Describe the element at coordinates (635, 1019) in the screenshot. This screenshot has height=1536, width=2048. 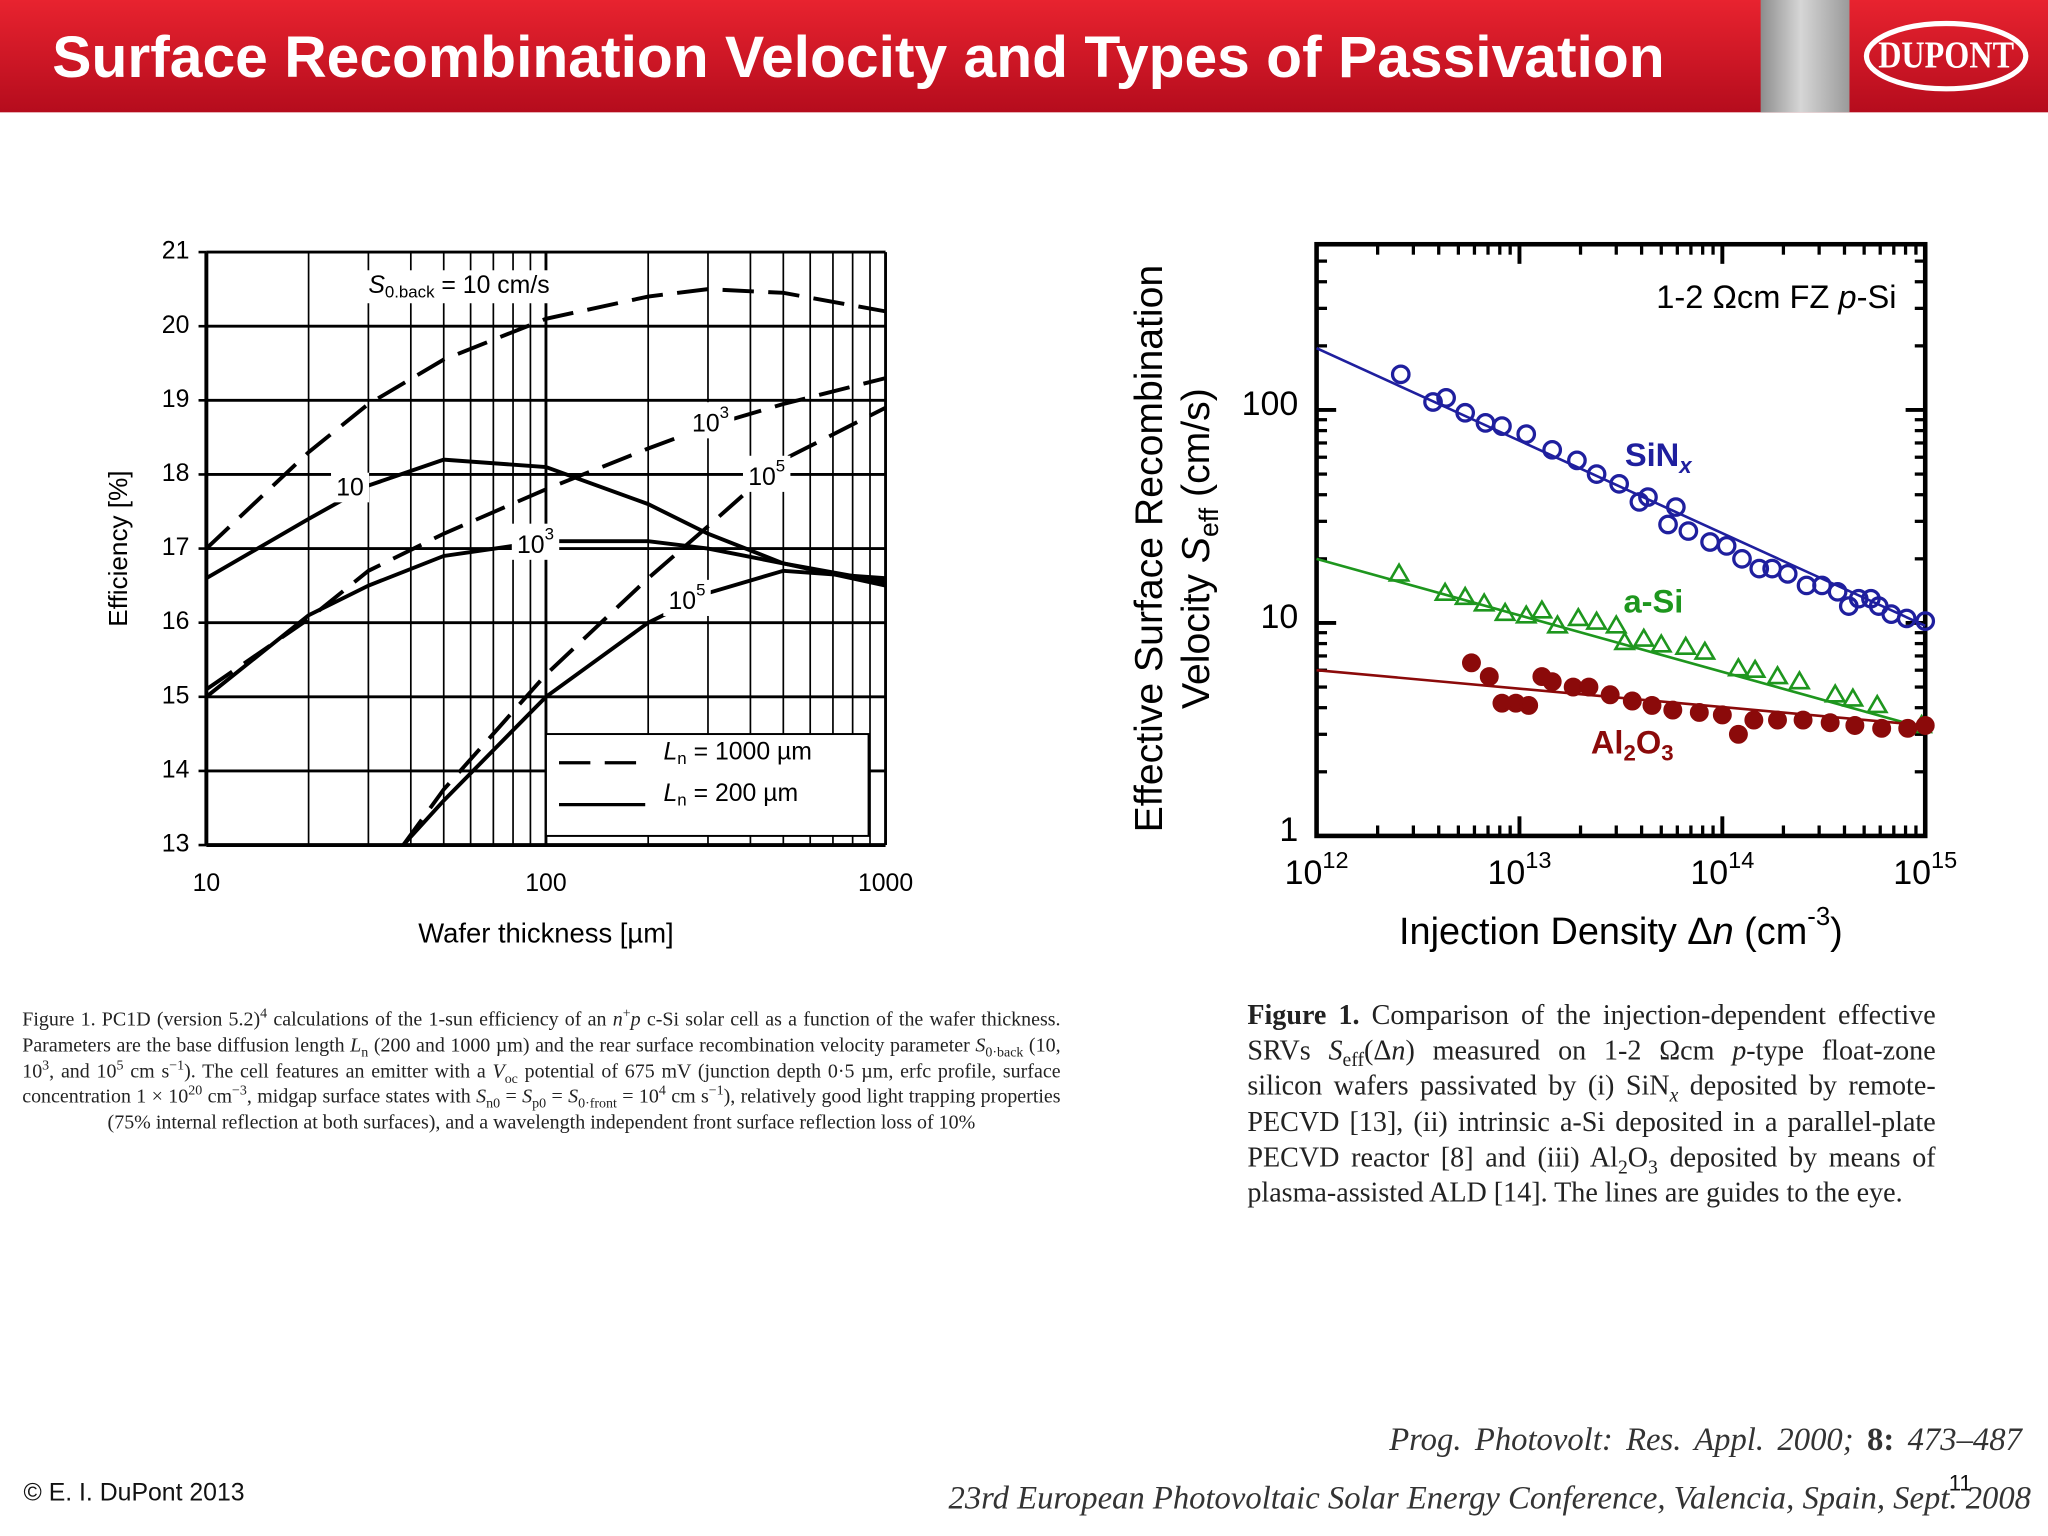
I see `text-run: p` at that location.